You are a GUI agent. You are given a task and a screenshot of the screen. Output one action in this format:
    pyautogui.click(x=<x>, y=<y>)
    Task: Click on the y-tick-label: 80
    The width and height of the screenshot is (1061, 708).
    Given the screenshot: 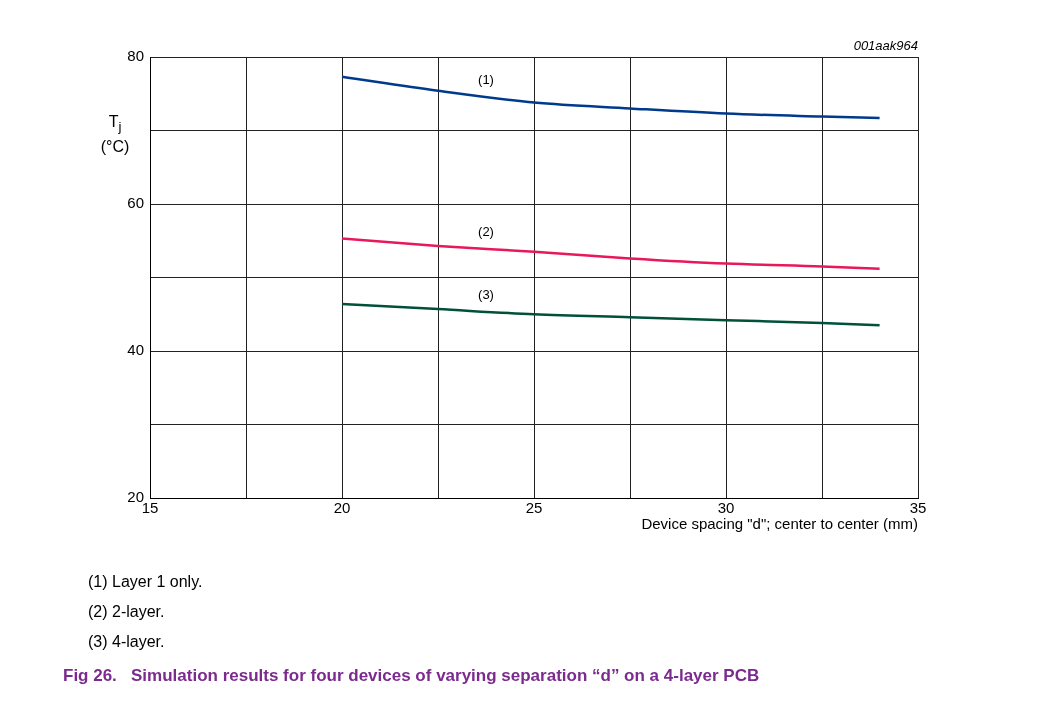 What is the action you would take?
    pyautogui.click(x=135, y=56)
    